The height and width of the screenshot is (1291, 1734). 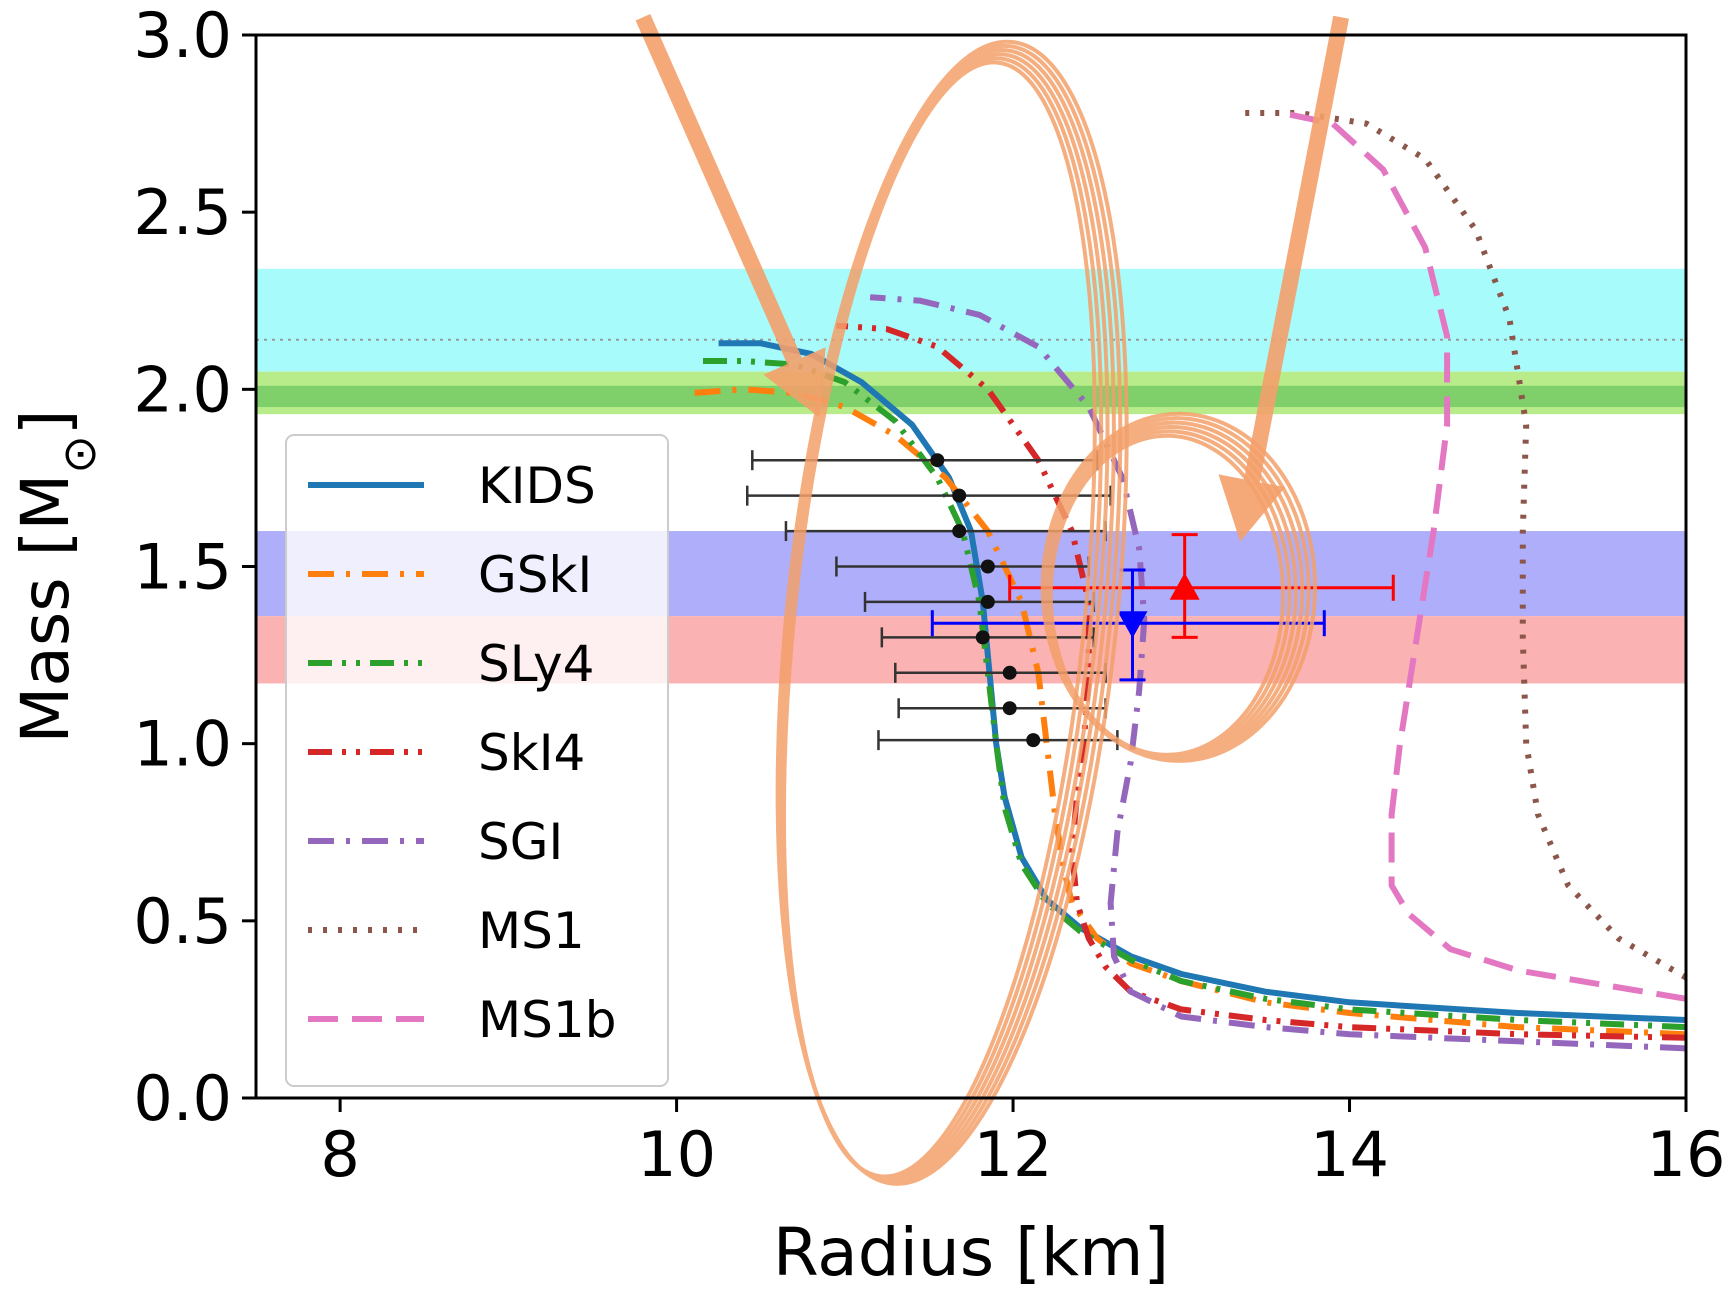 What do you see at coordinates (535, 575) in the screenshot?
I see `legend-label-gski: GSkI` at bounding box center [535, 575].